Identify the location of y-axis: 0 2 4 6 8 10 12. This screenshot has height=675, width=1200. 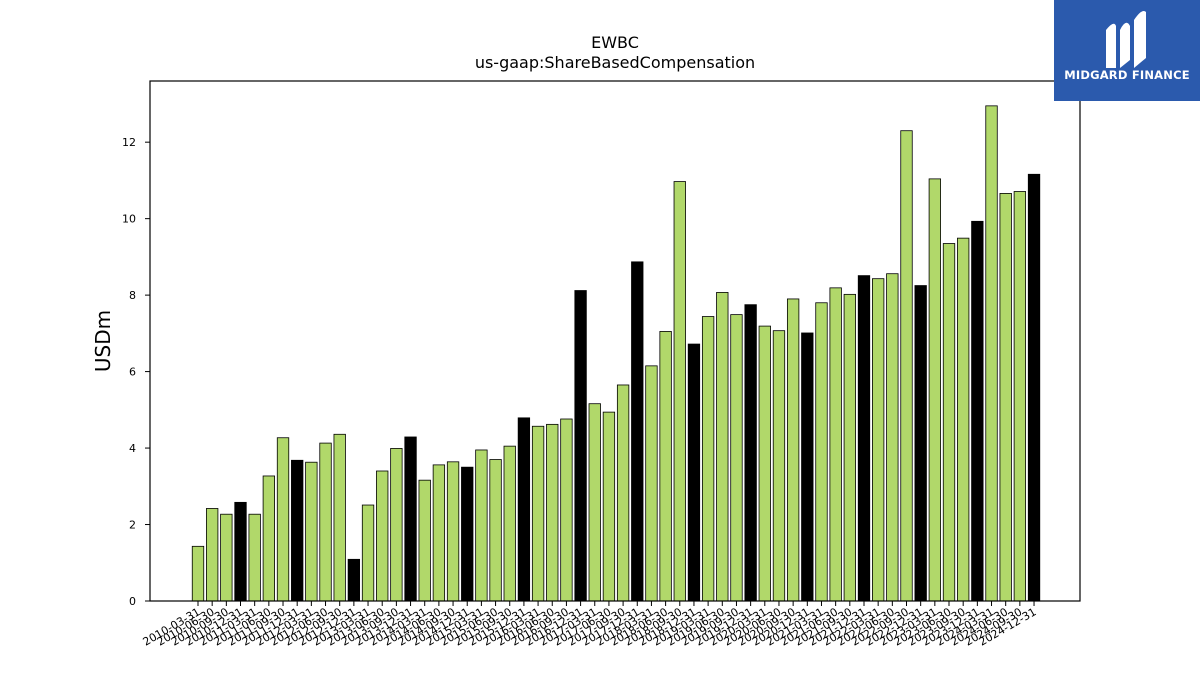
(136, 372).